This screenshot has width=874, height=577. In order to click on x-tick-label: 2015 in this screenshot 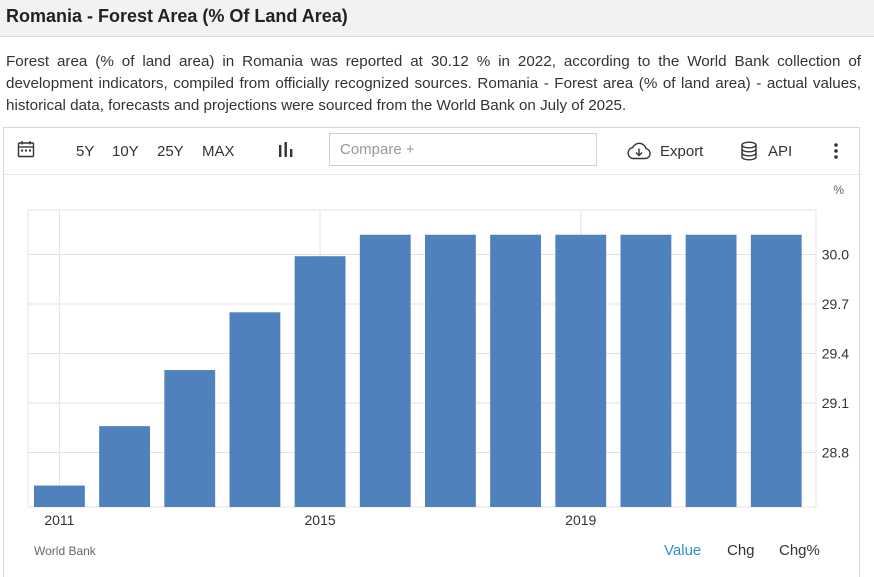, I will do `click(320, 520)`.